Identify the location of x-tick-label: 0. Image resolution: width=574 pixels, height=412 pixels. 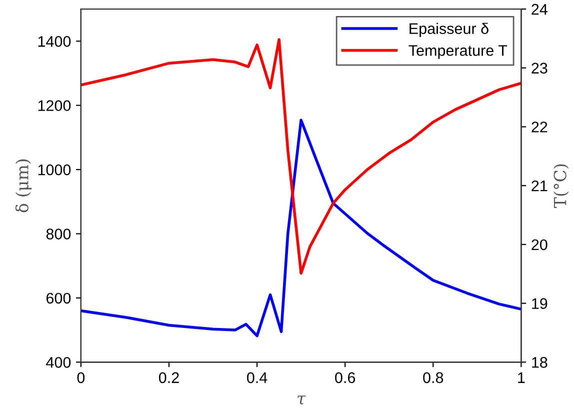
(81, 378).